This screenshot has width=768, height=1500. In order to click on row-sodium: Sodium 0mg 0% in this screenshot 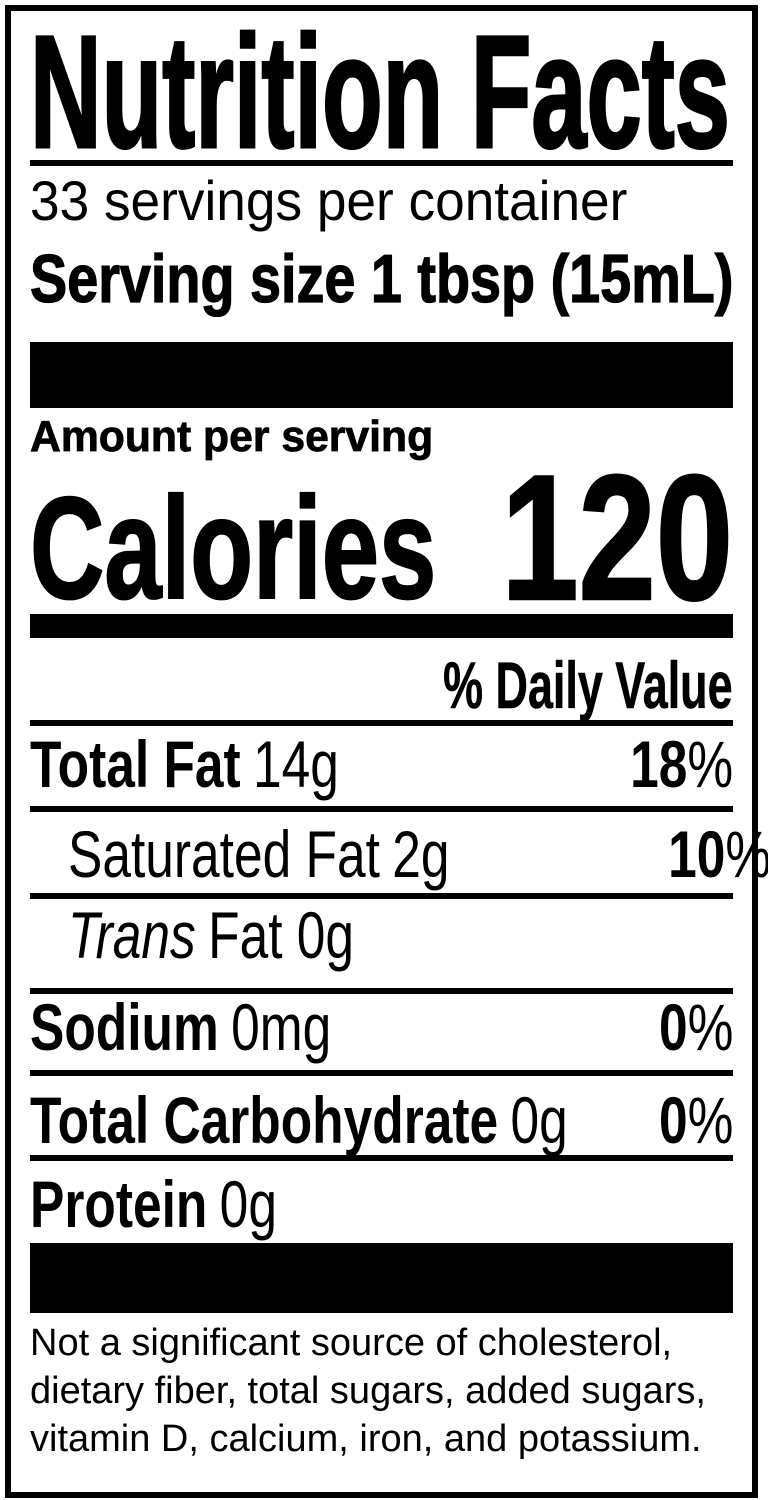, I will do `click(381, 1027)`.